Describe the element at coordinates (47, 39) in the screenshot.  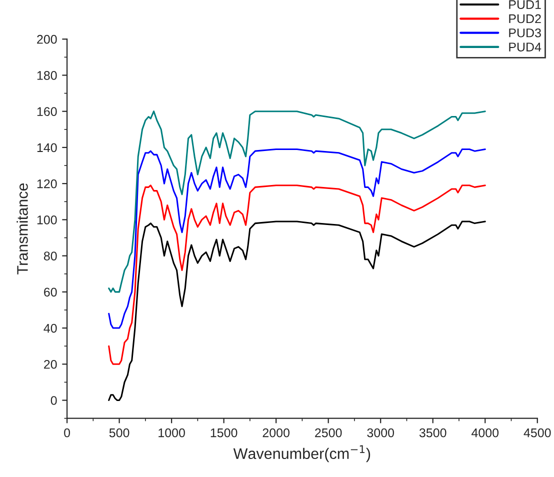
I see `y-tick-label: 200` at that location.